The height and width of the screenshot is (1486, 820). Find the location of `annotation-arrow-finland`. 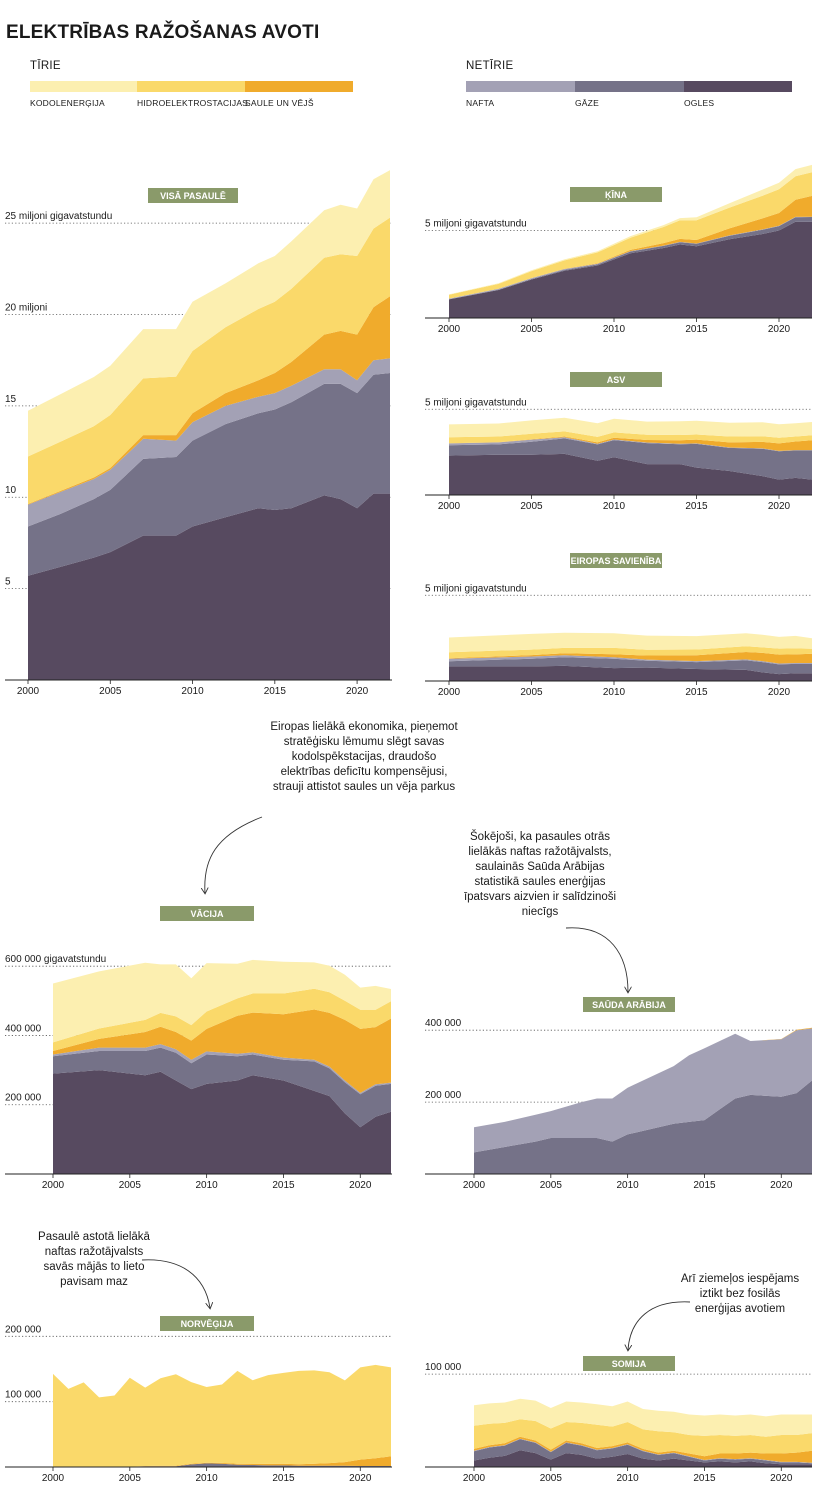

annotation-arrow-finland is located at coordinates (659, 1325).